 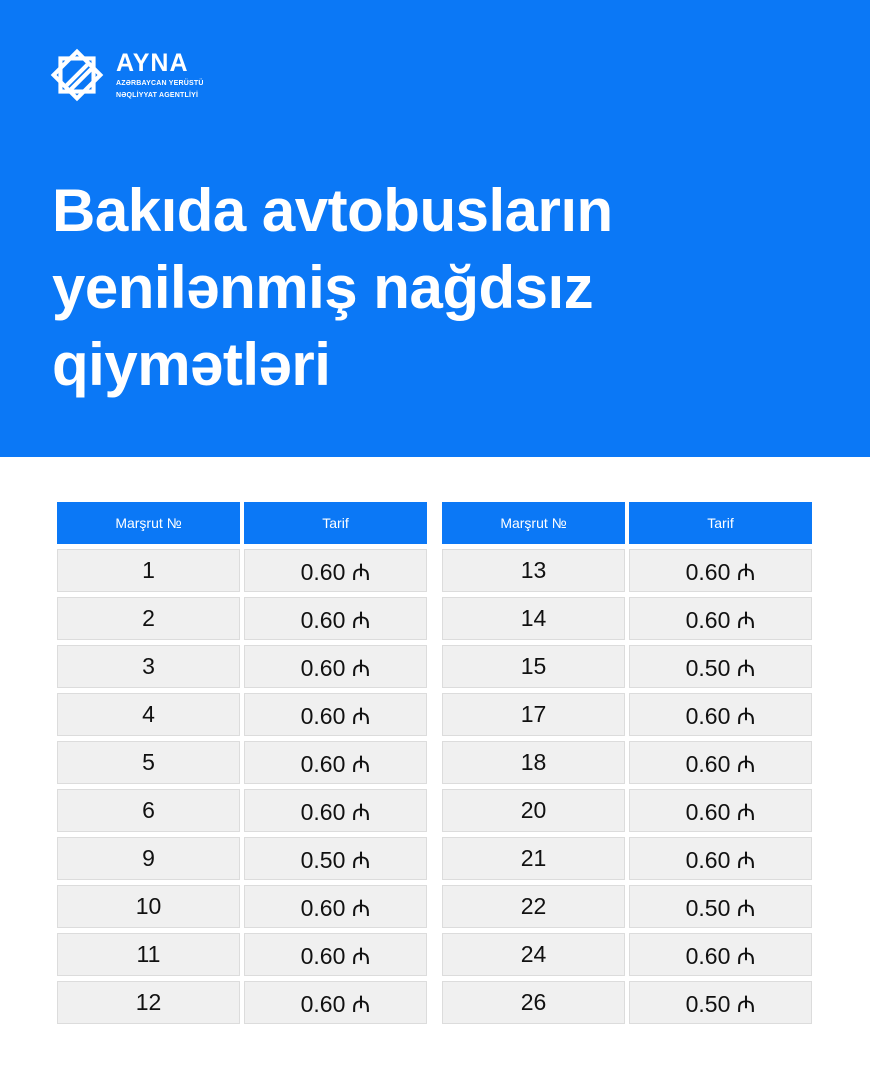 What do you see at coordinates (148, 810) in the screenshot?
I see `route-number-cell: 6` at bounding box center [148, 810].